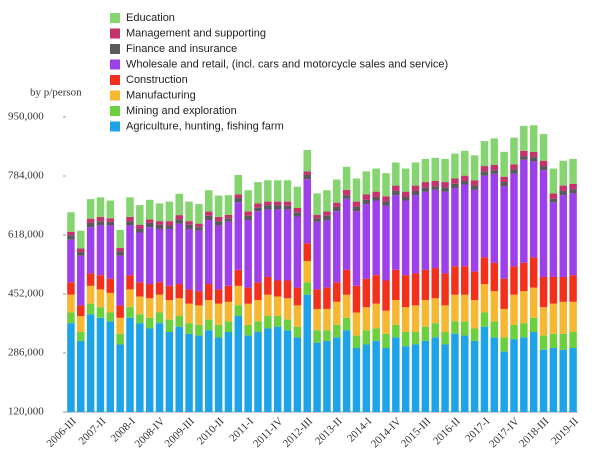 The image size is (594, 467). What do you see at coordinates (211, 431) in the screenshot?
I see `x-tick-label: 2010-II` at bounding box center [211, 431].